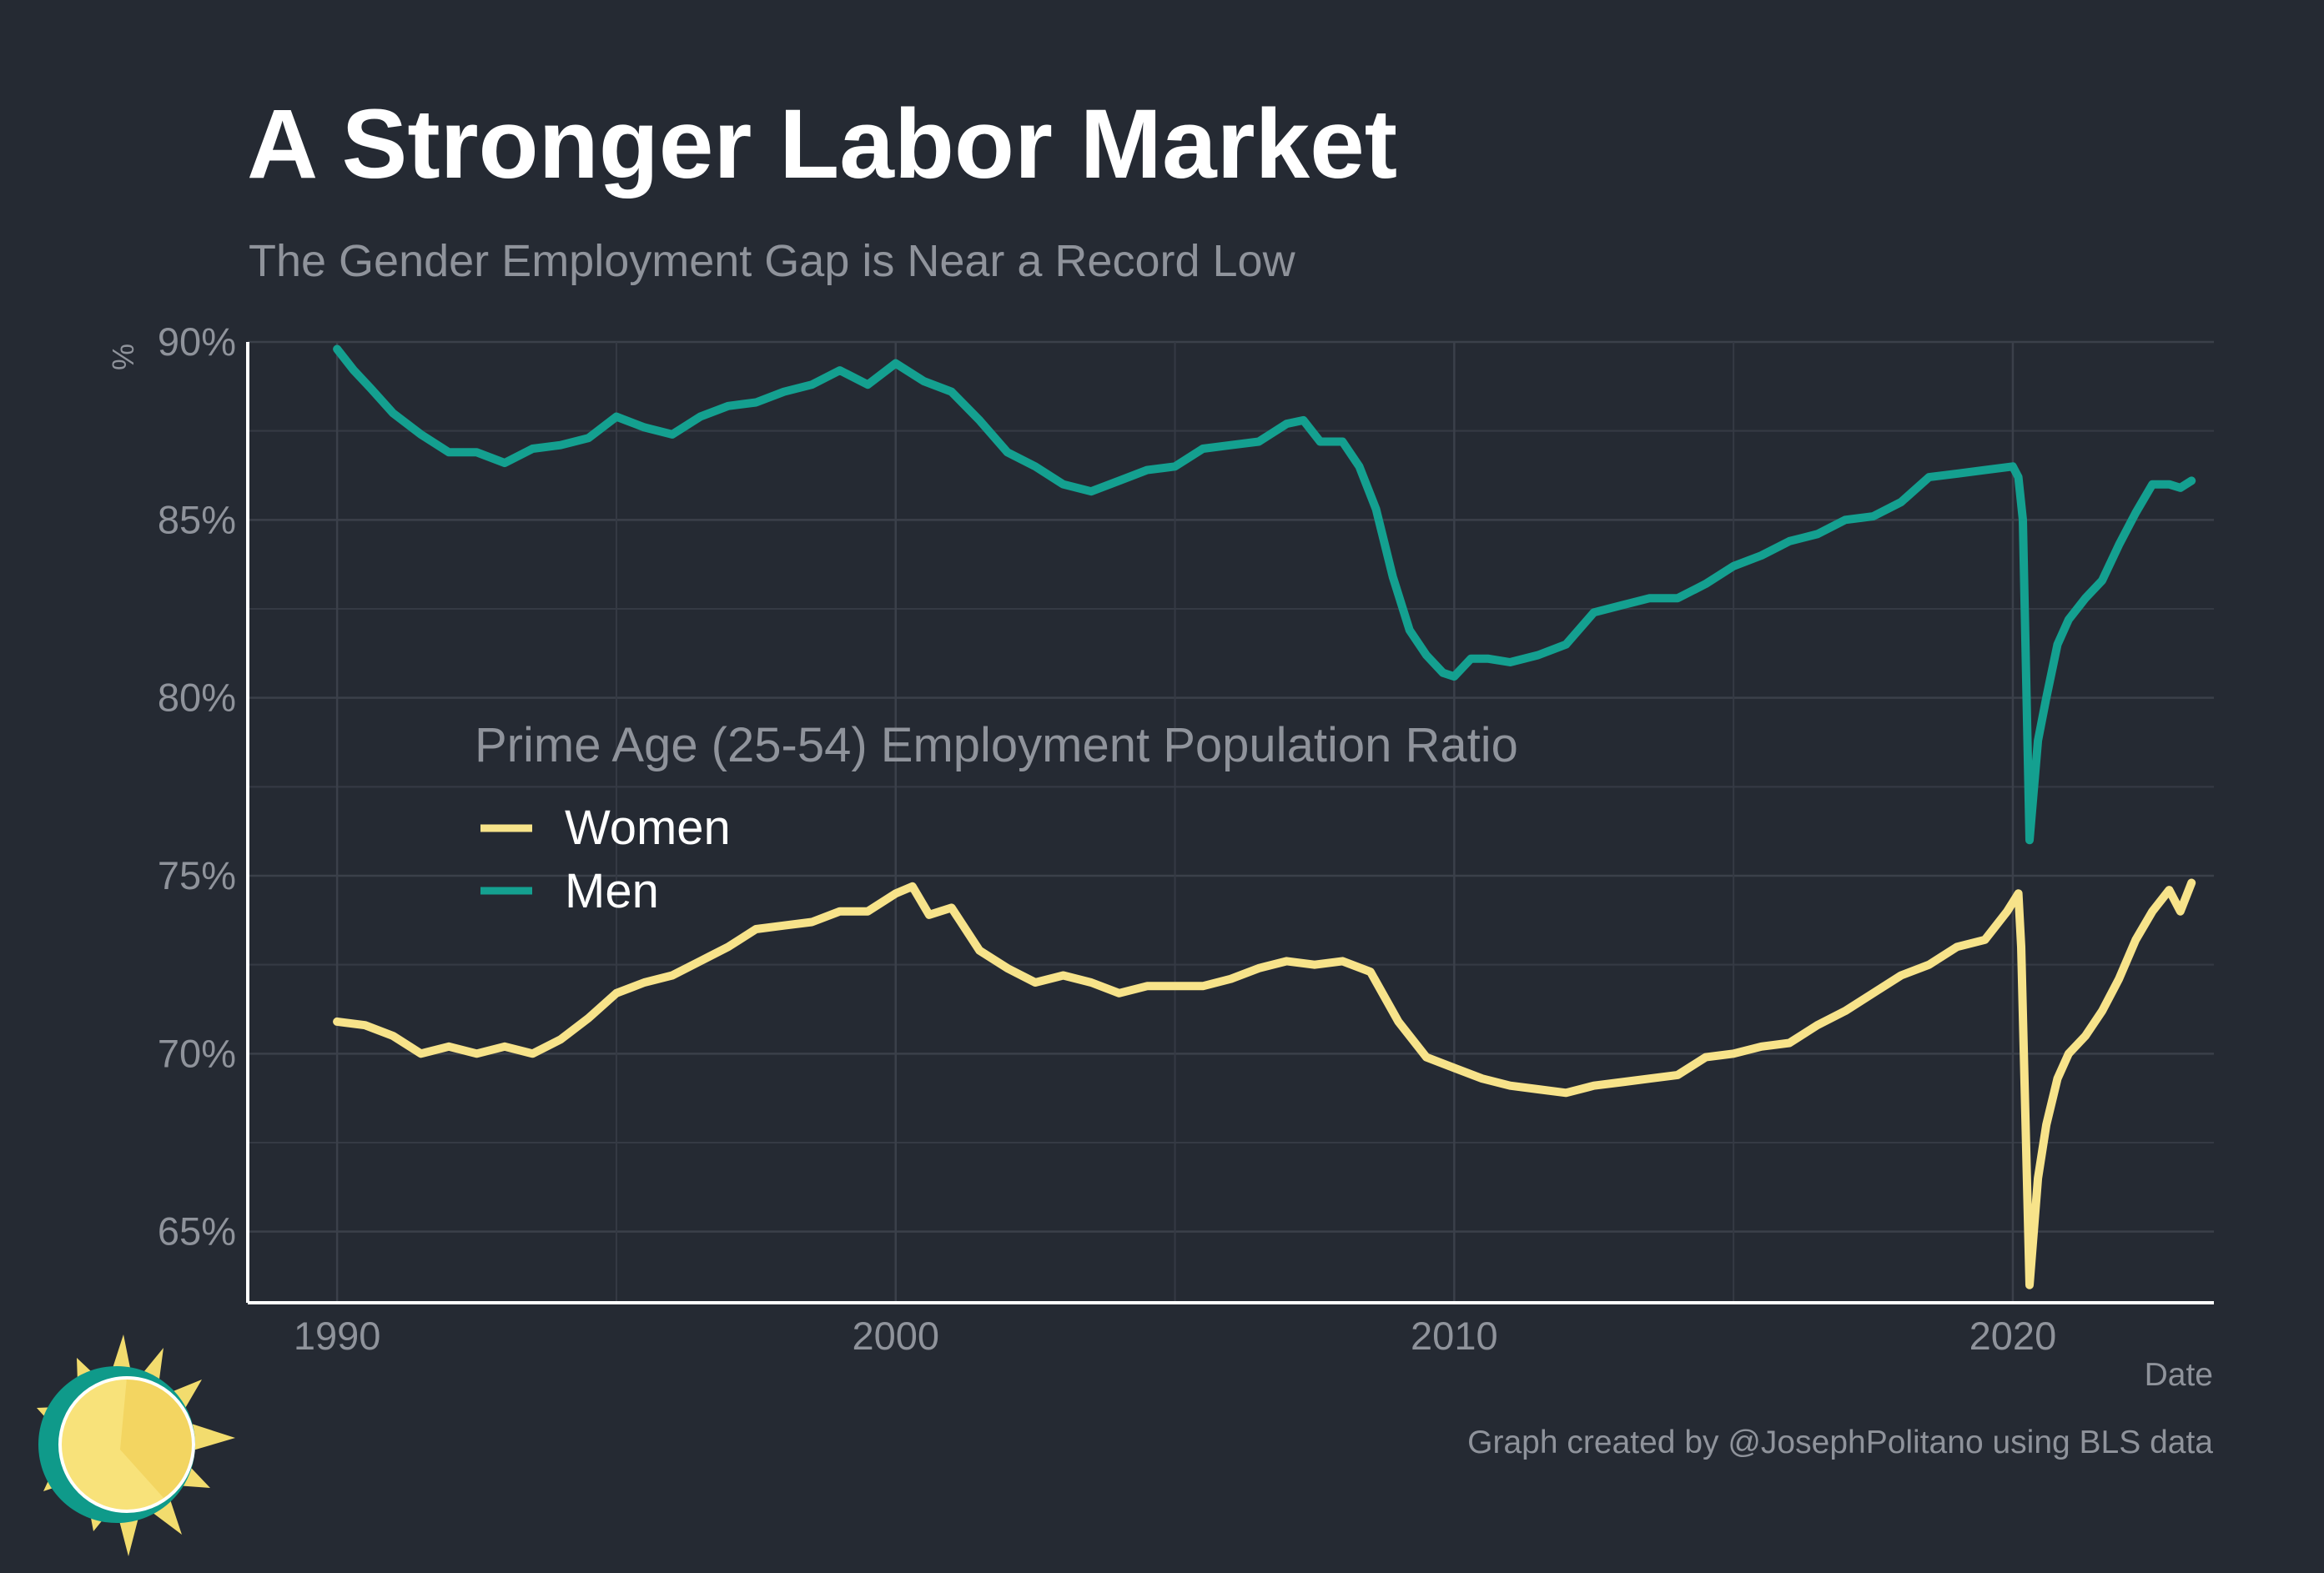 The width and height of the screenshot is (2324, 1573). I want to click on y-axis-ticks: 65% 70% 75% 80% 85% 90%, so click(197, 786).